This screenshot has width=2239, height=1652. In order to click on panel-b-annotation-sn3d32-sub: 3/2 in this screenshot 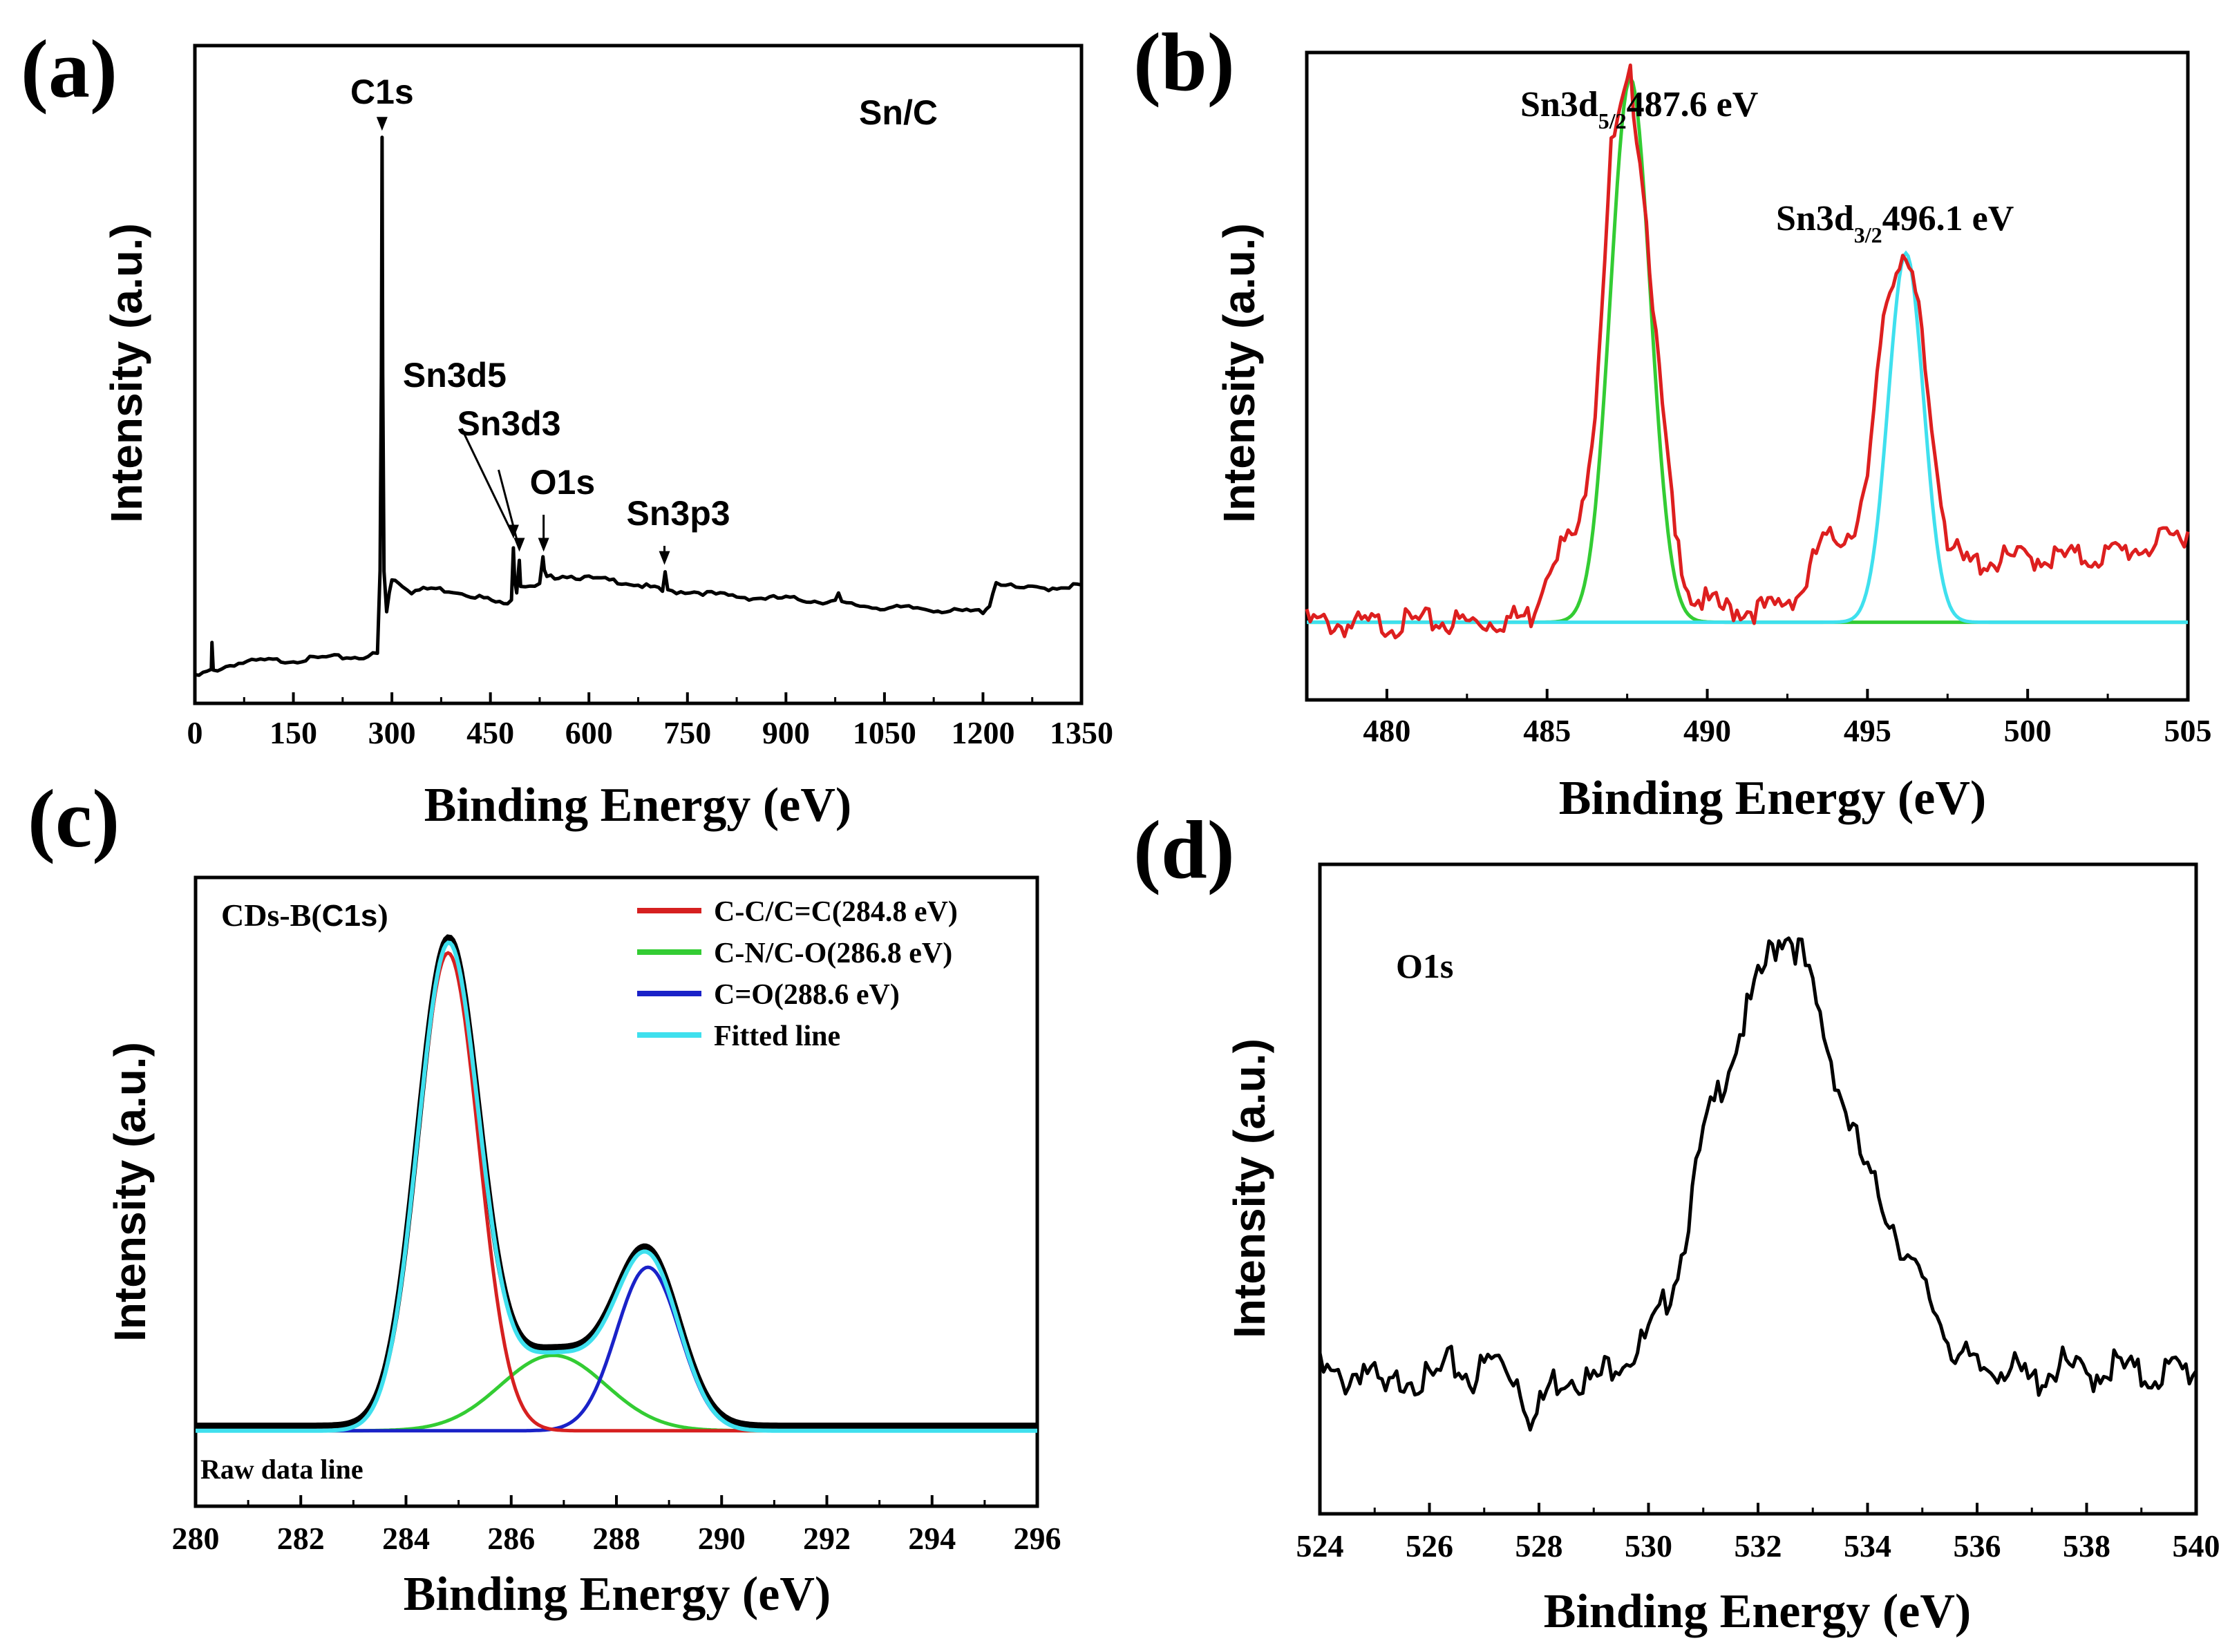, I will do `click(1868, 234)`.